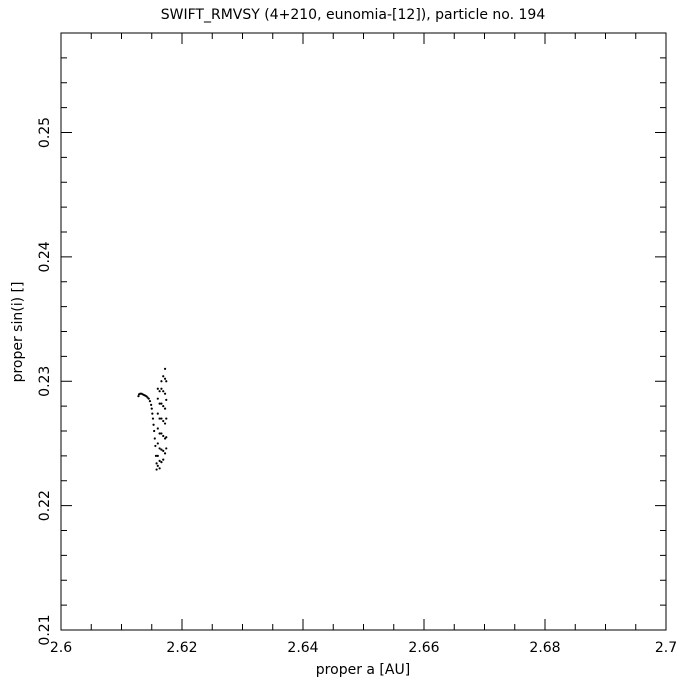 The height and width of the screenshot is (680, 680). Describe the element at coordinates (61, 648) in the screenshot. I see `x-tick-label: 2.6` at that location.